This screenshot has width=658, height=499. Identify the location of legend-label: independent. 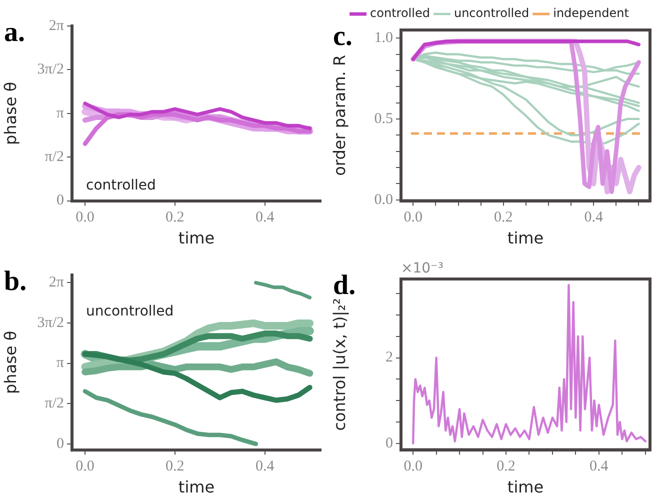
(591, 13).